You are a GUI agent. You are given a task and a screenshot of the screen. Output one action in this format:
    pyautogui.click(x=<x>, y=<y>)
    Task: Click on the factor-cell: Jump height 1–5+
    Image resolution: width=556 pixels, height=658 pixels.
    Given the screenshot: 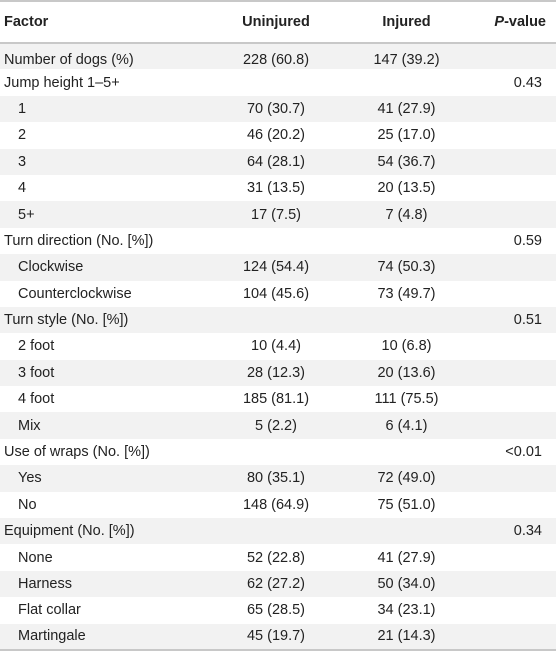 What is the action you would take?
    pyautogui.click(x=62, y=82)
    